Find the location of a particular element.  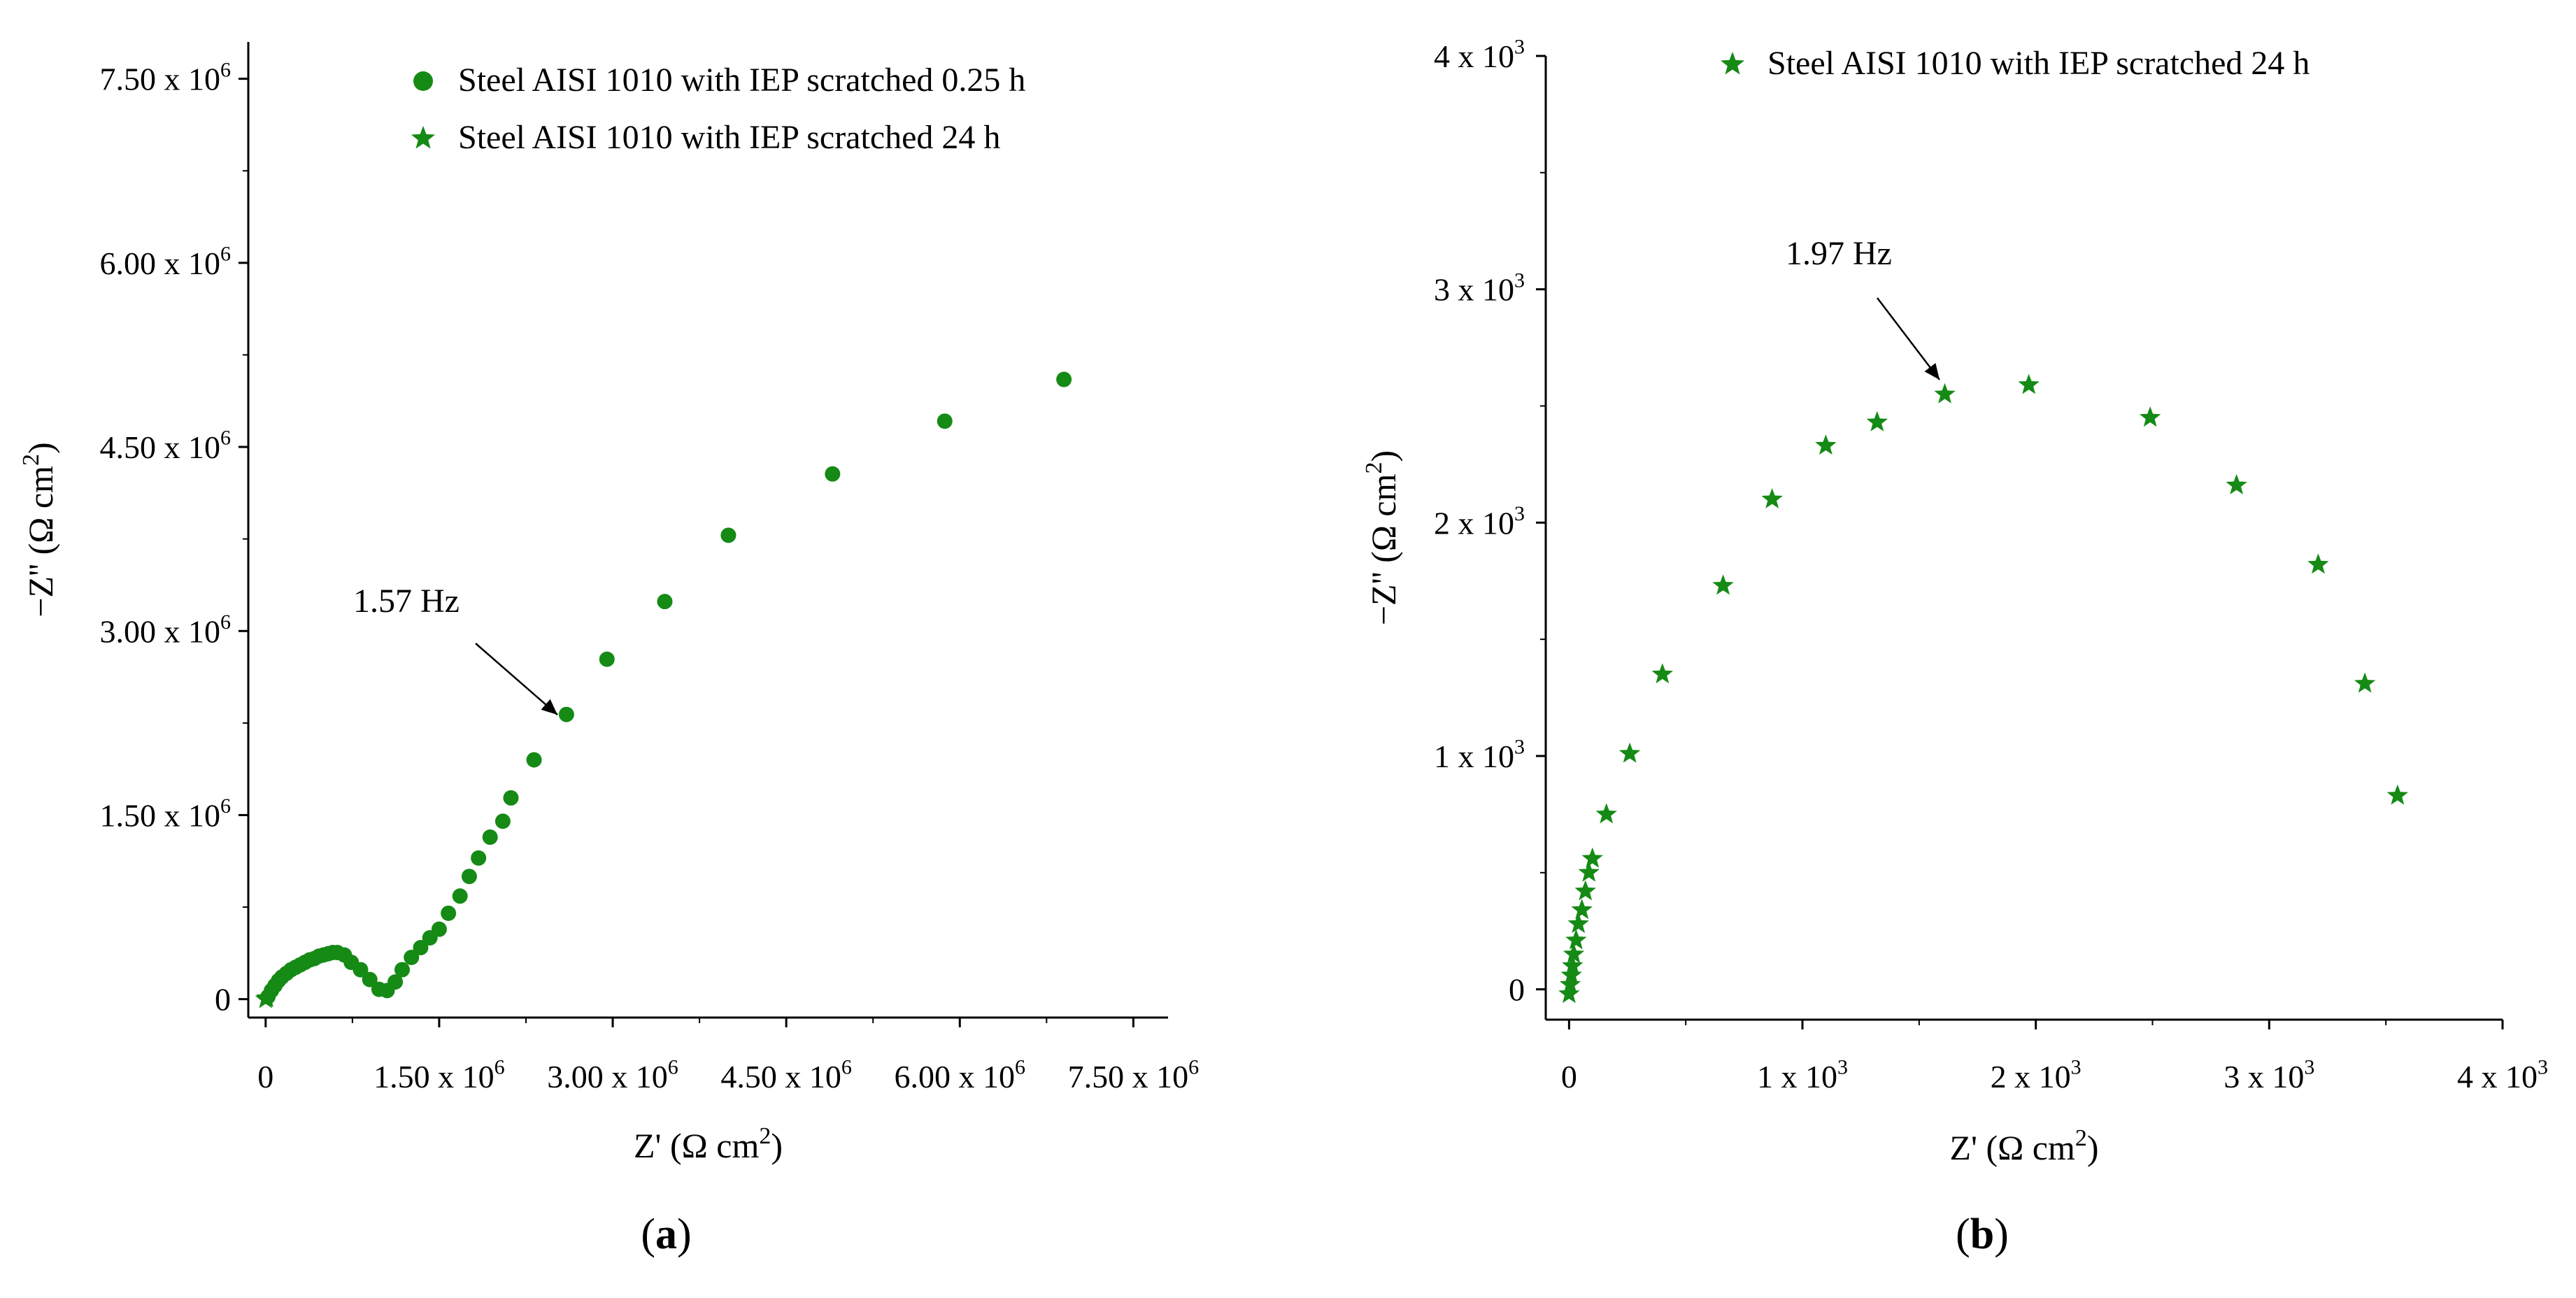

panel-label-part: a is located at coordinates (666, 1234).